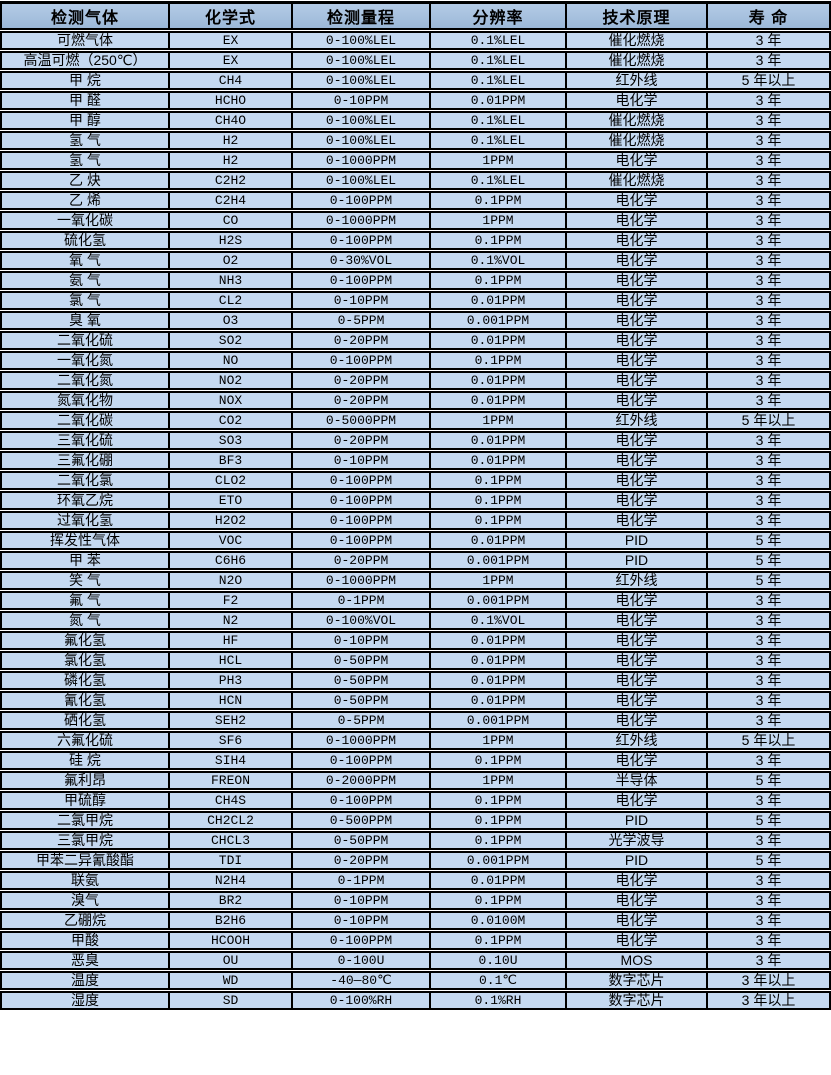  What do you see at coordinates (84, 300) in the screenshot?
I see `cell-gas-name: 氯 气` at bounding box center [84, 300].